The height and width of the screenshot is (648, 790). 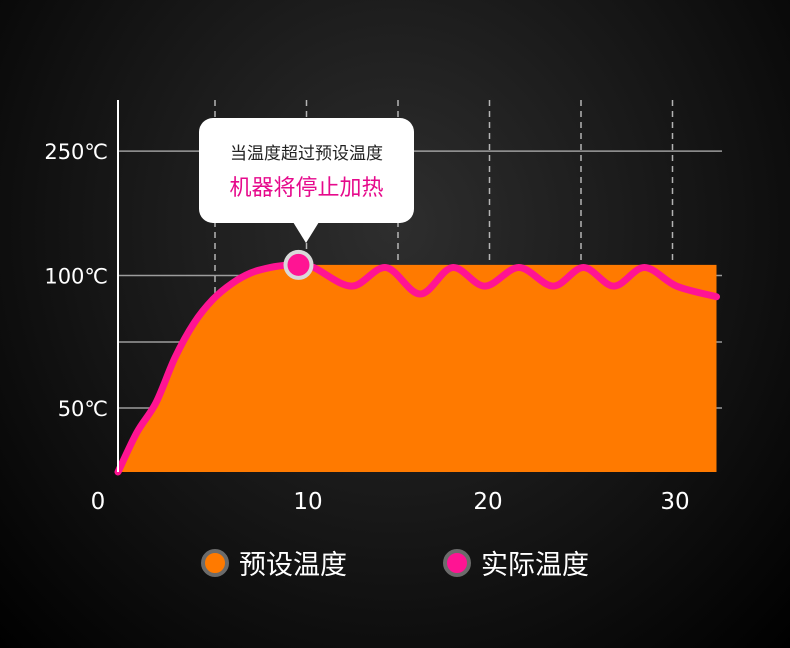 I want to click on legend-label-preset: 预设温度, so click(x=293, y=565).